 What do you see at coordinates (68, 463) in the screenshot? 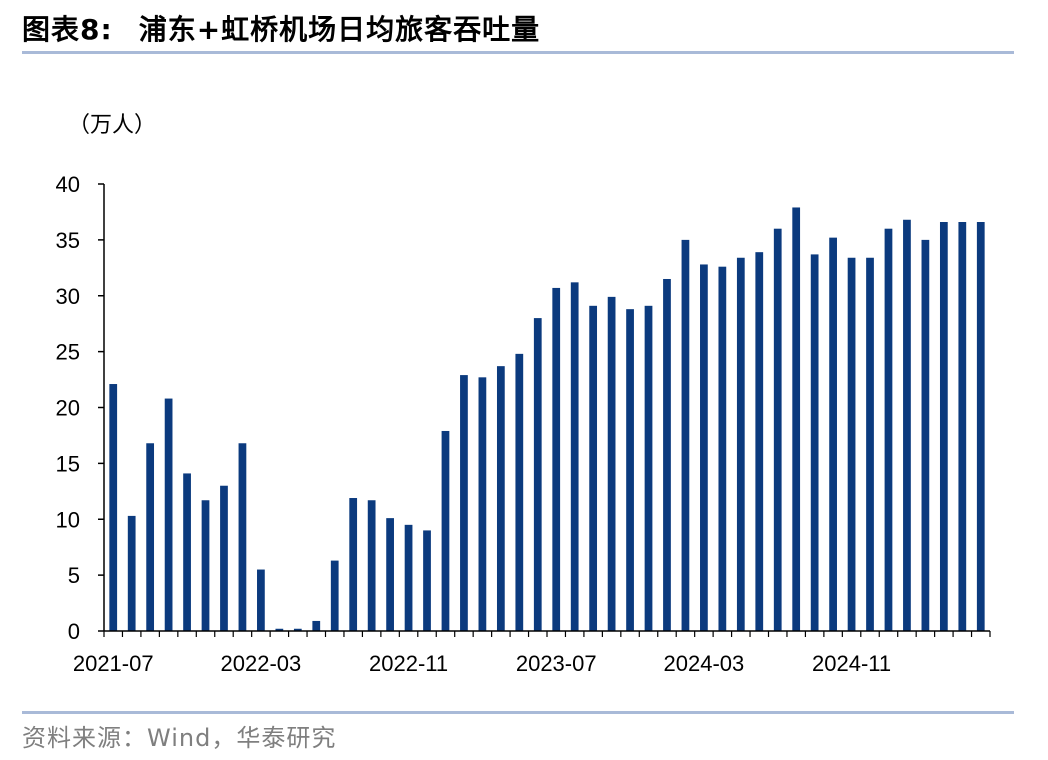
I see `y-tick-label: 15` at bounding box center [68, 463].